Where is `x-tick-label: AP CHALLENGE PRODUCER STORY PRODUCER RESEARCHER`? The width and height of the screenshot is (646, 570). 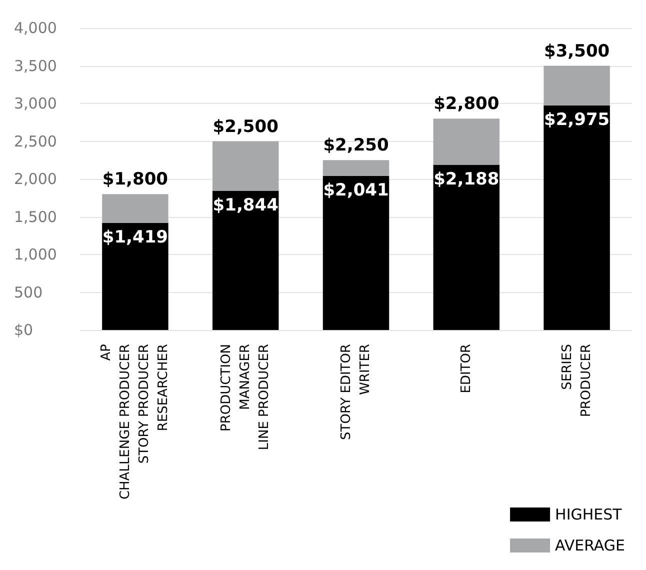
x-tick-label: AP CHALLENGE PRODUCER STORY PRODUCER RESEARCHER is located at coordinates (135, 422).